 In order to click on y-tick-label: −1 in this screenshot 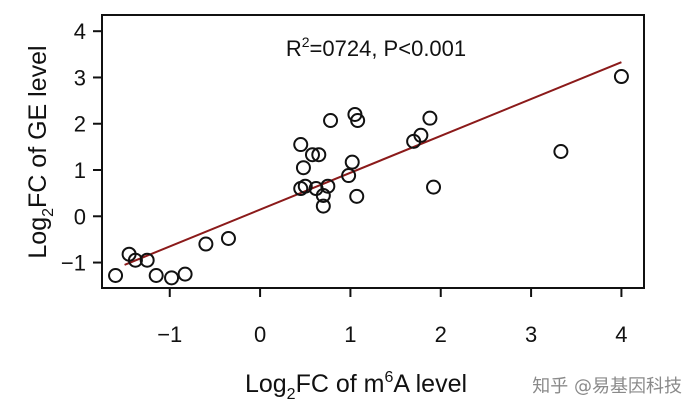, I will do `click(73, 263)`.